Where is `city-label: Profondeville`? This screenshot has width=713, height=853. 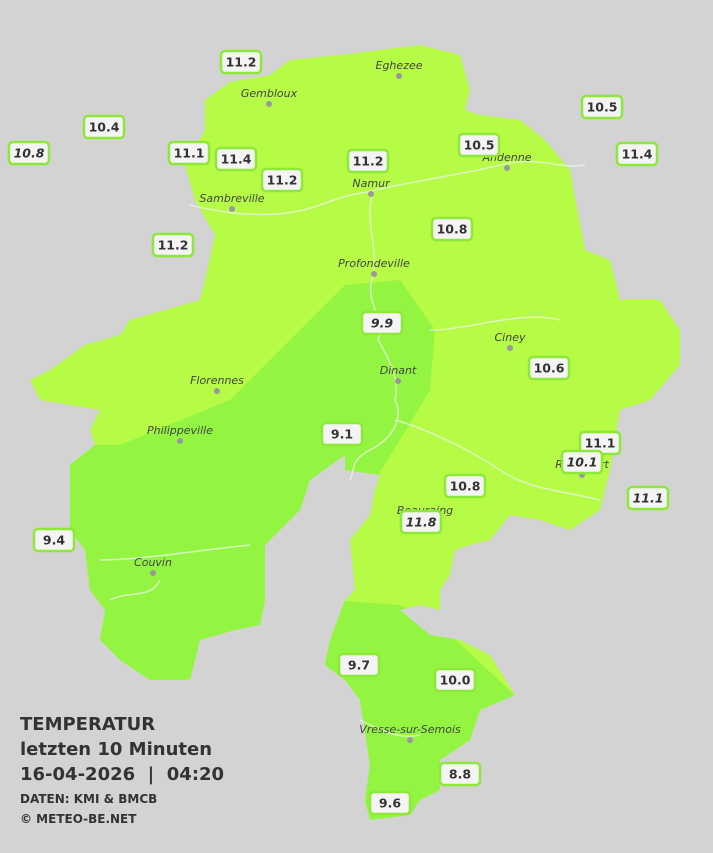 city-label: Profondeville is located at coordinates (374, 263).